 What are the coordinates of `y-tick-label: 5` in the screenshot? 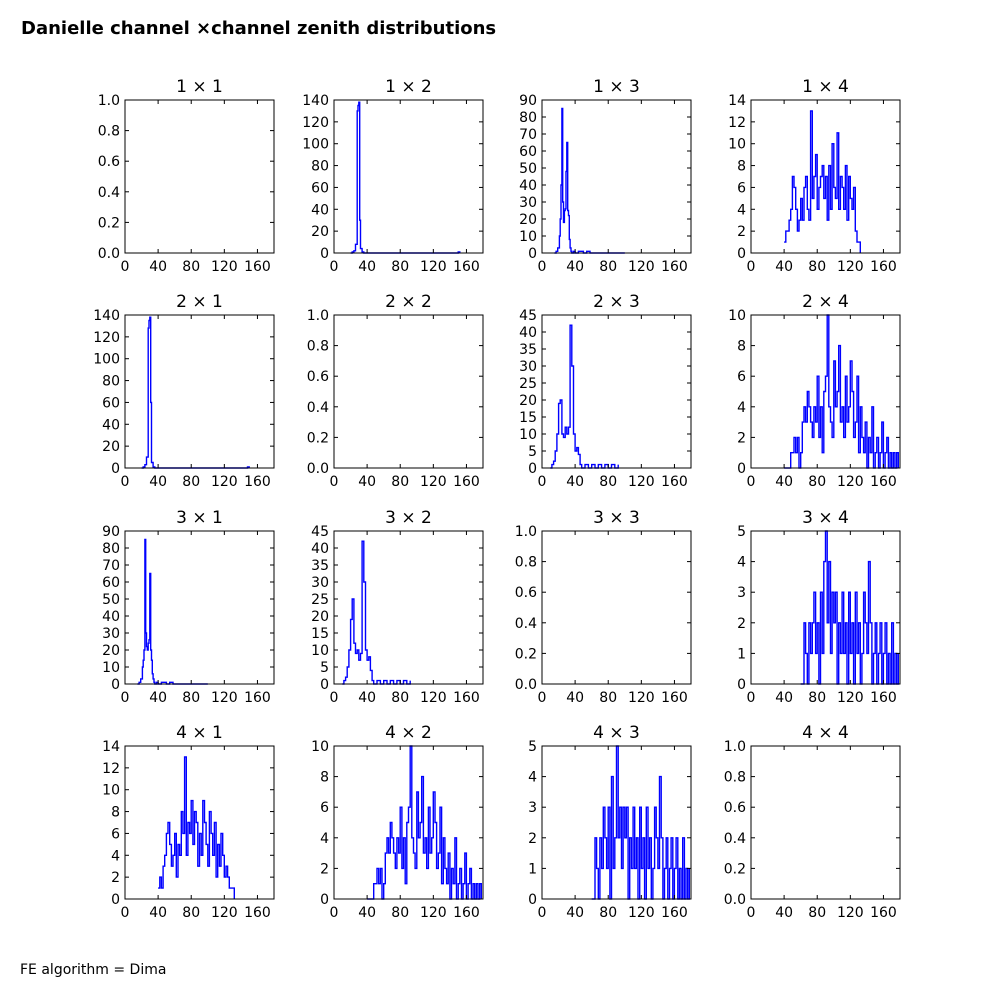 It's located at (532, 747).